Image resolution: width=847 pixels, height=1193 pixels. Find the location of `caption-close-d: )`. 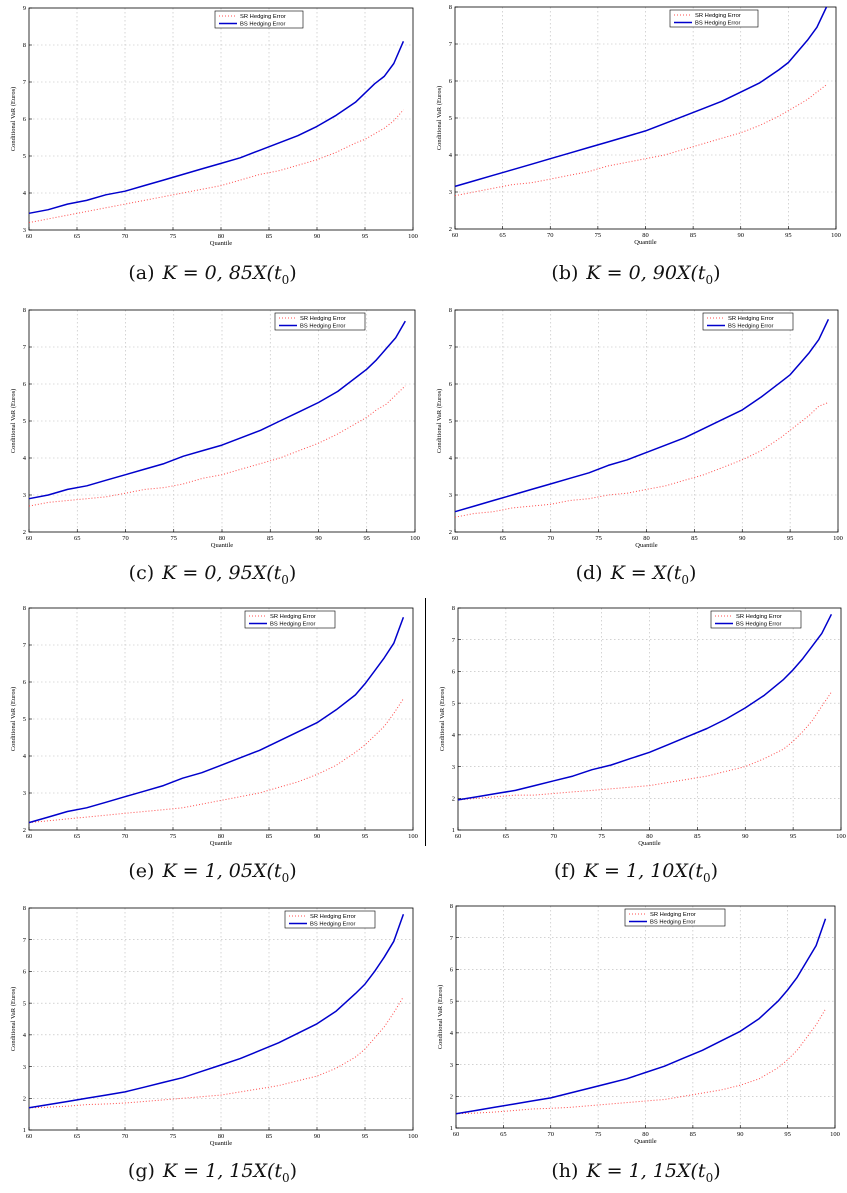

caption-close-d: ) is located at coordinates (693, 573).